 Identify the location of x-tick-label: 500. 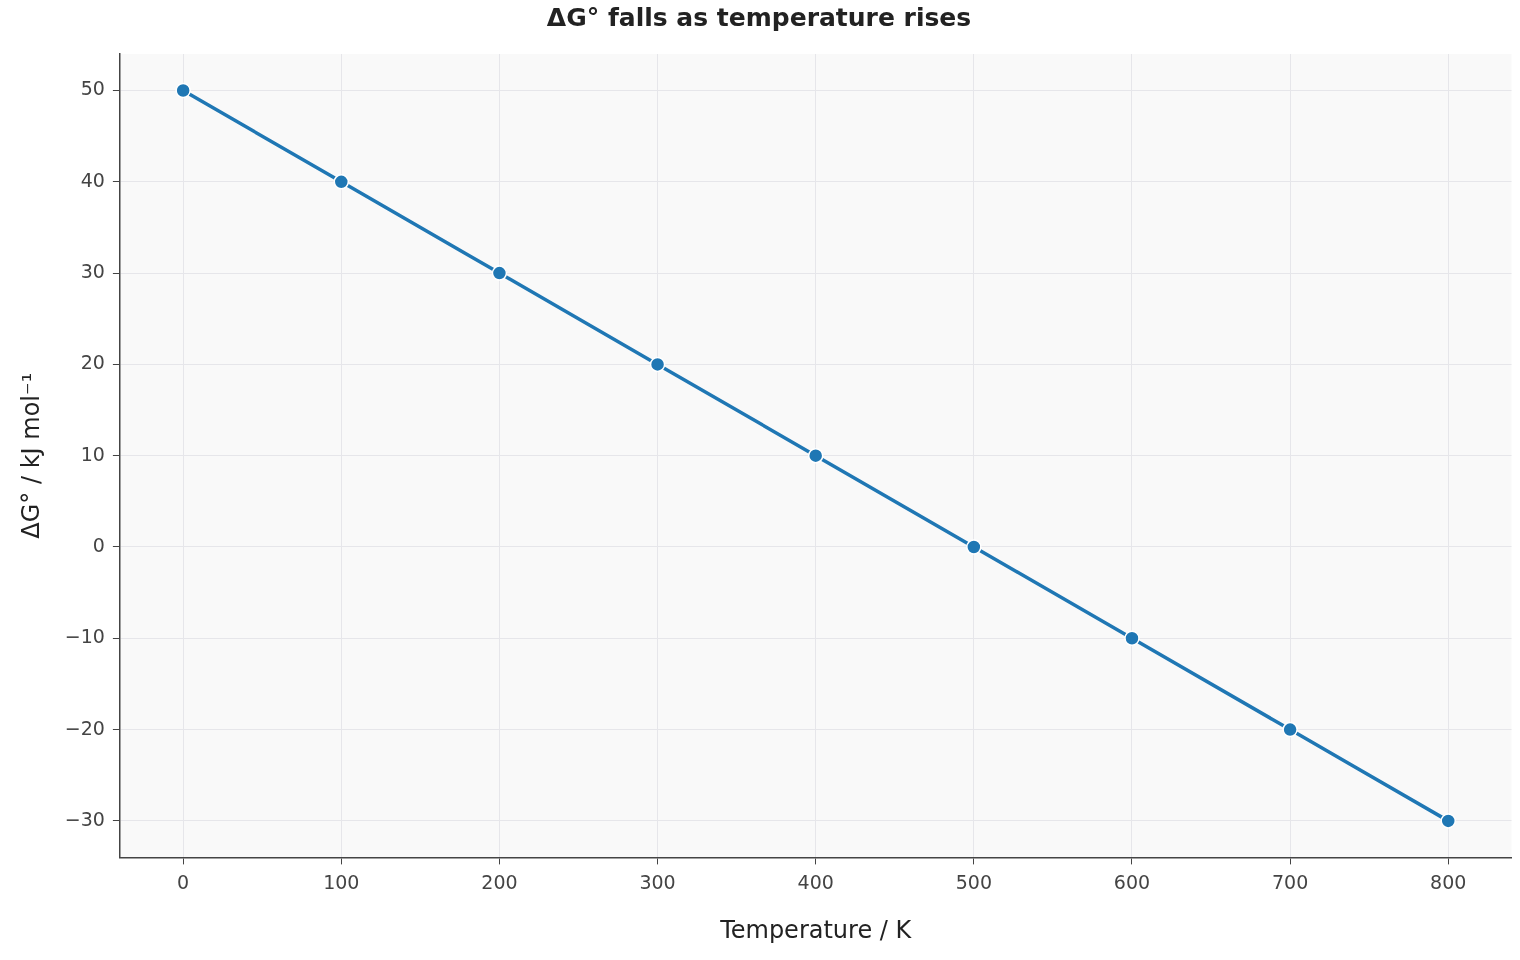
(973, 881).